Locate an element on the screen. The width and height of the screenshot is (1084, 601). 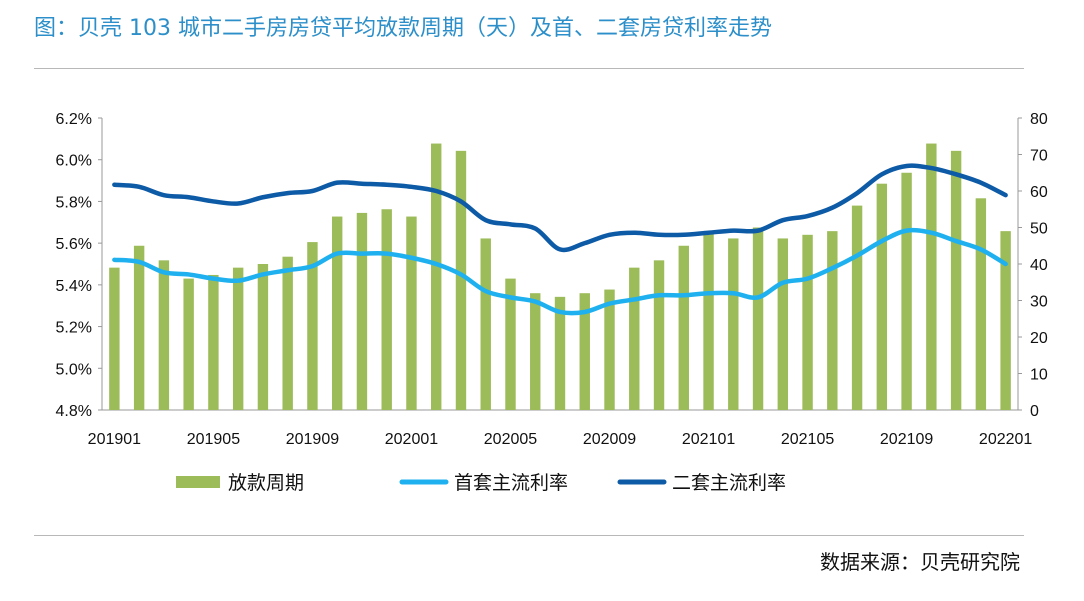
x-tick-label: 201901 is located at coordinates (114, 439).